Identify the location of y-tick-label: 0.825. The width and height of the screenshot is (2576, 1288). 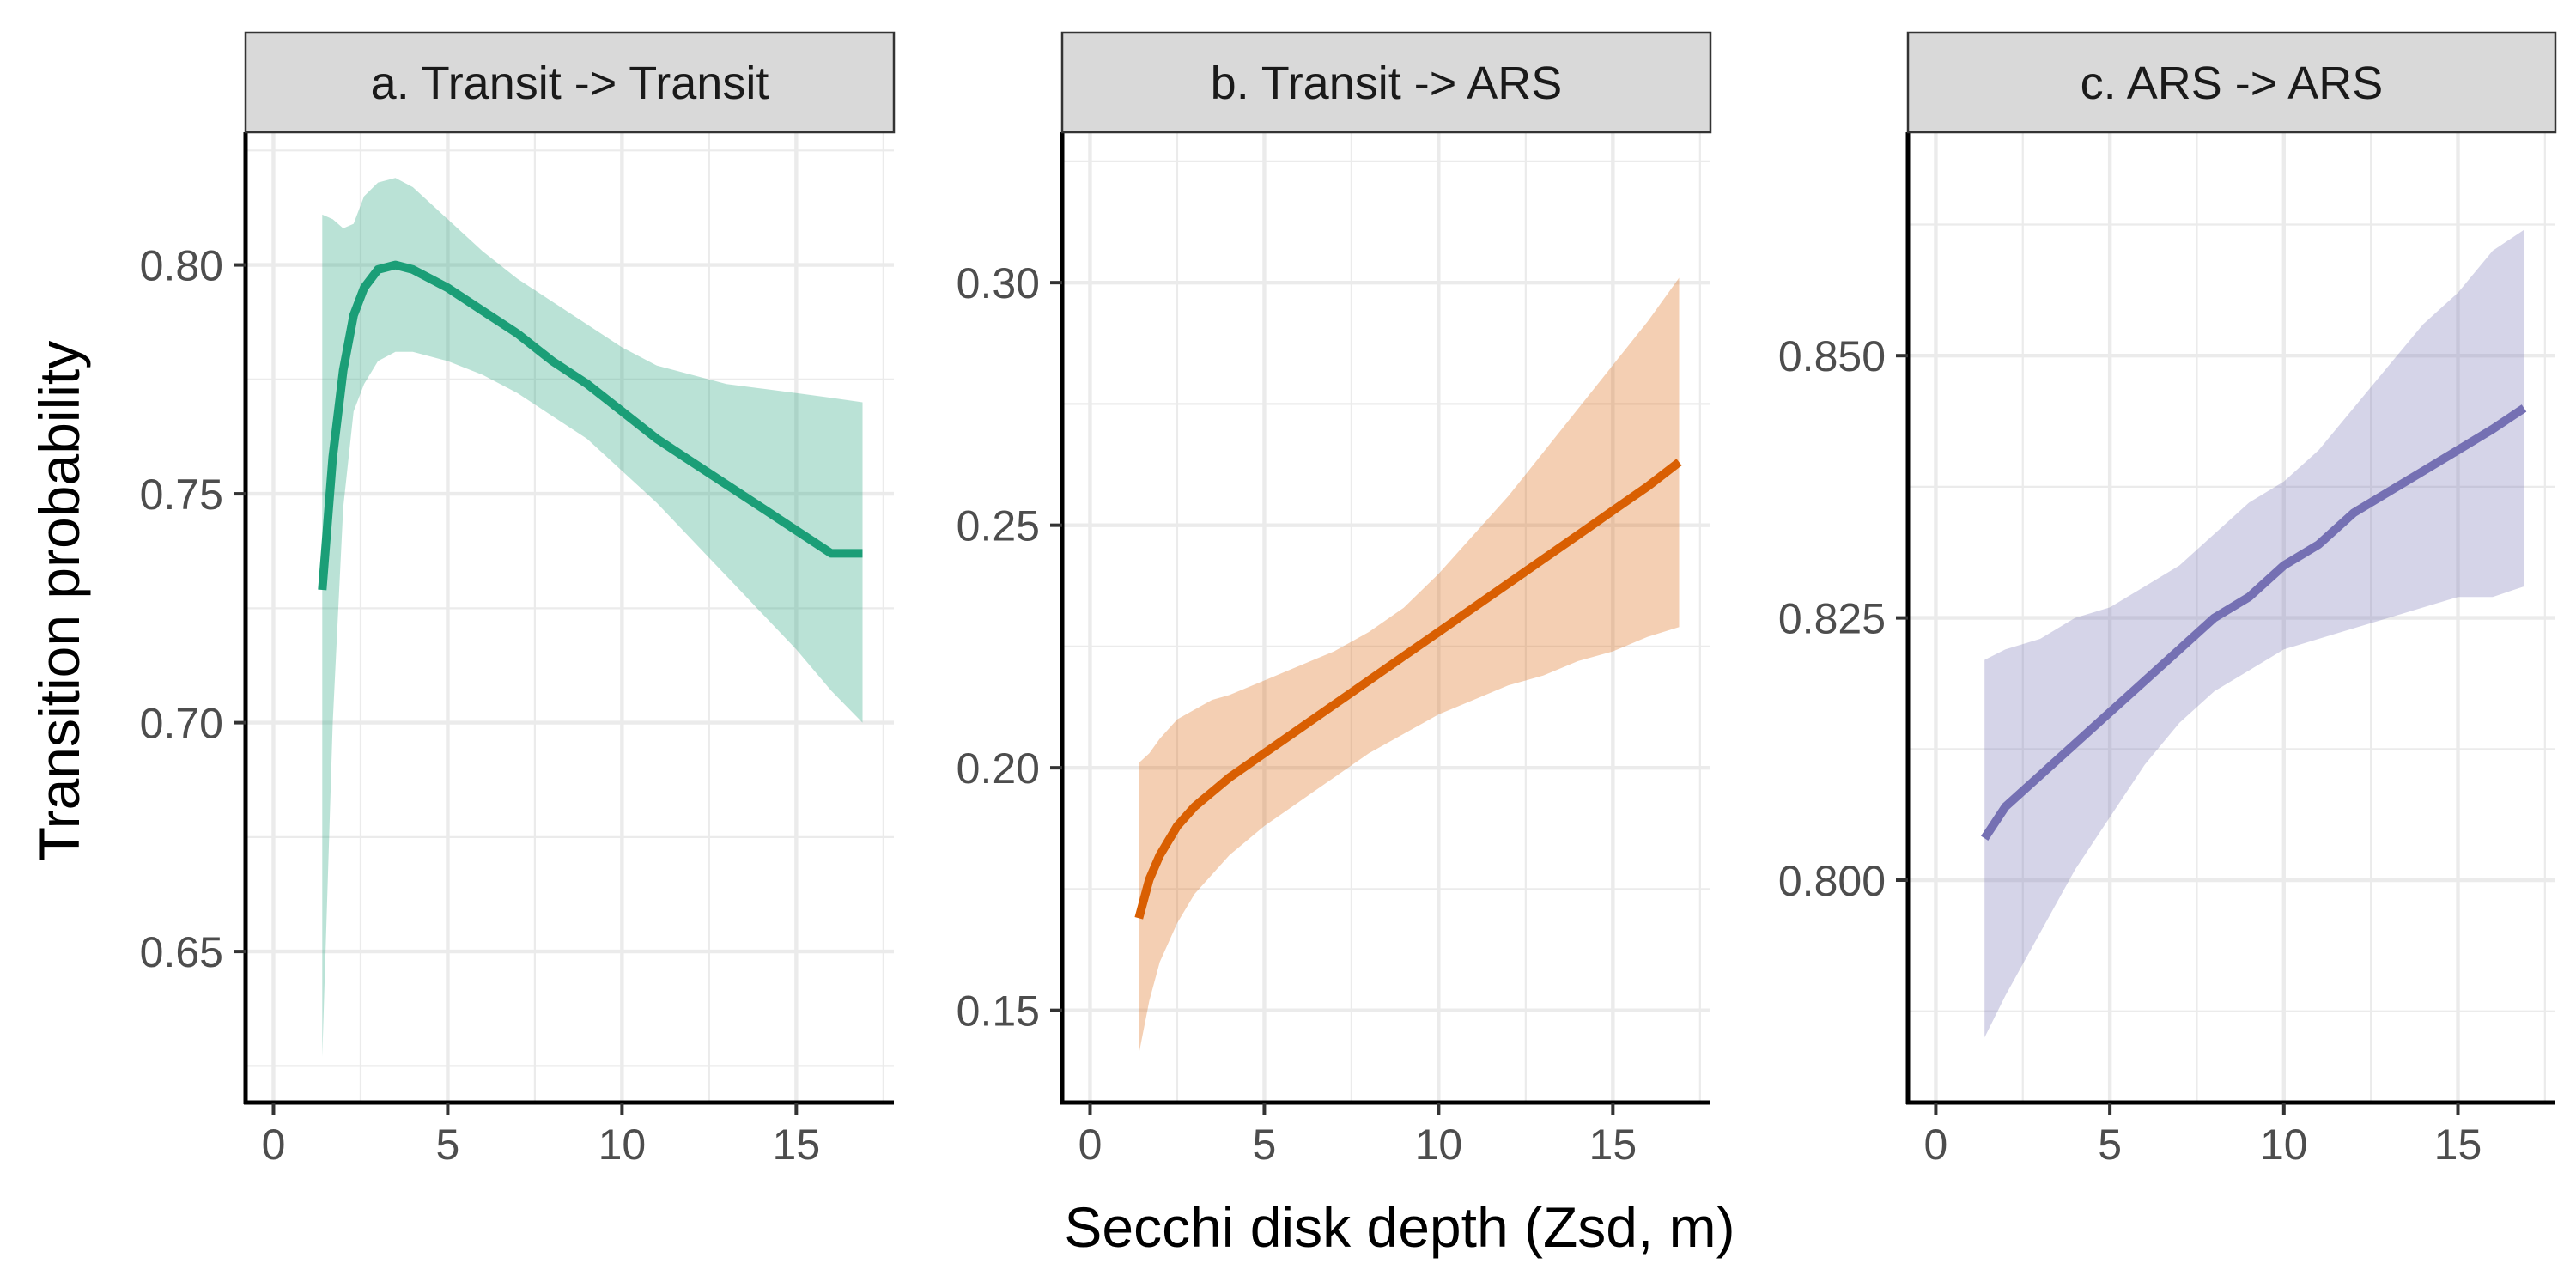
(1832, 619).